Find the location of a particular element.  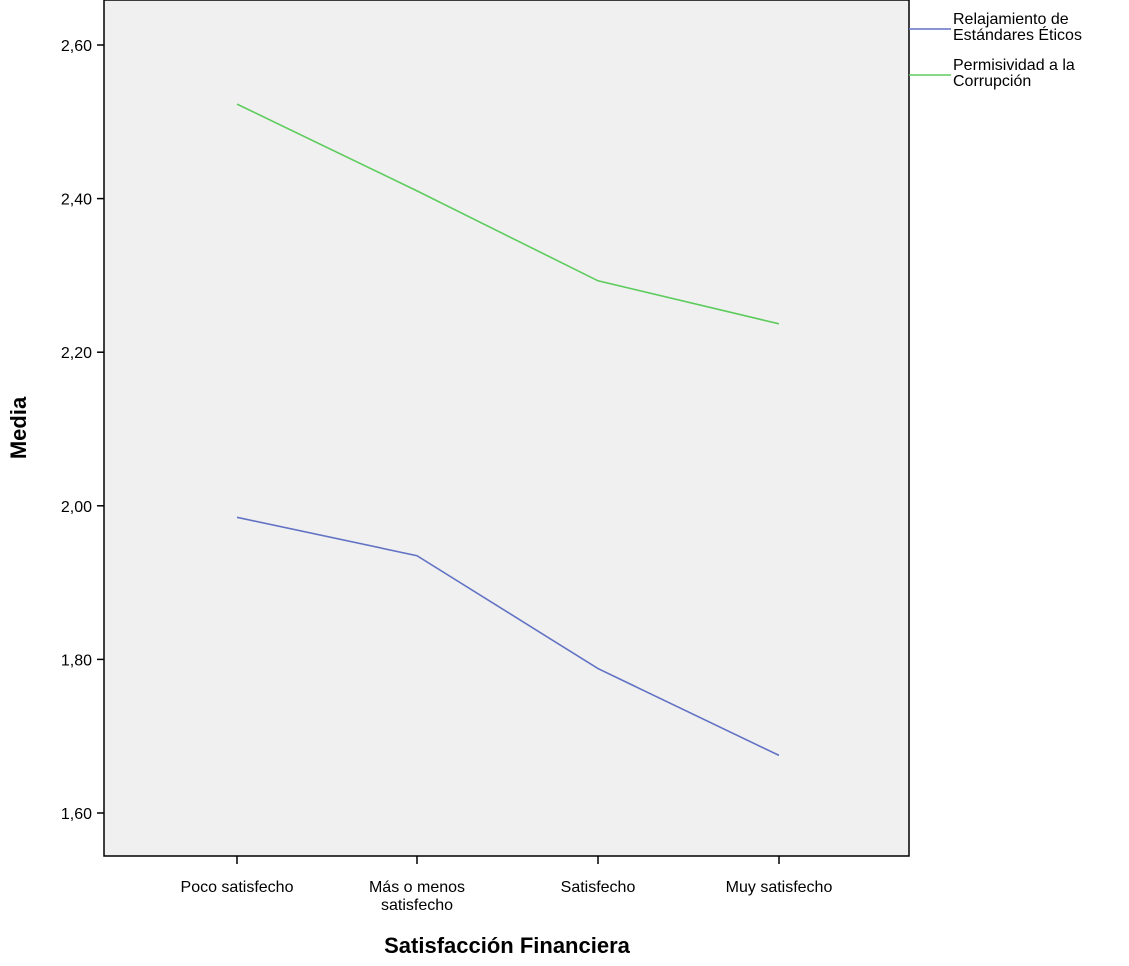

legend-label: Relajamiento de Estándares Éticos is located at coordinates (1017, 27).